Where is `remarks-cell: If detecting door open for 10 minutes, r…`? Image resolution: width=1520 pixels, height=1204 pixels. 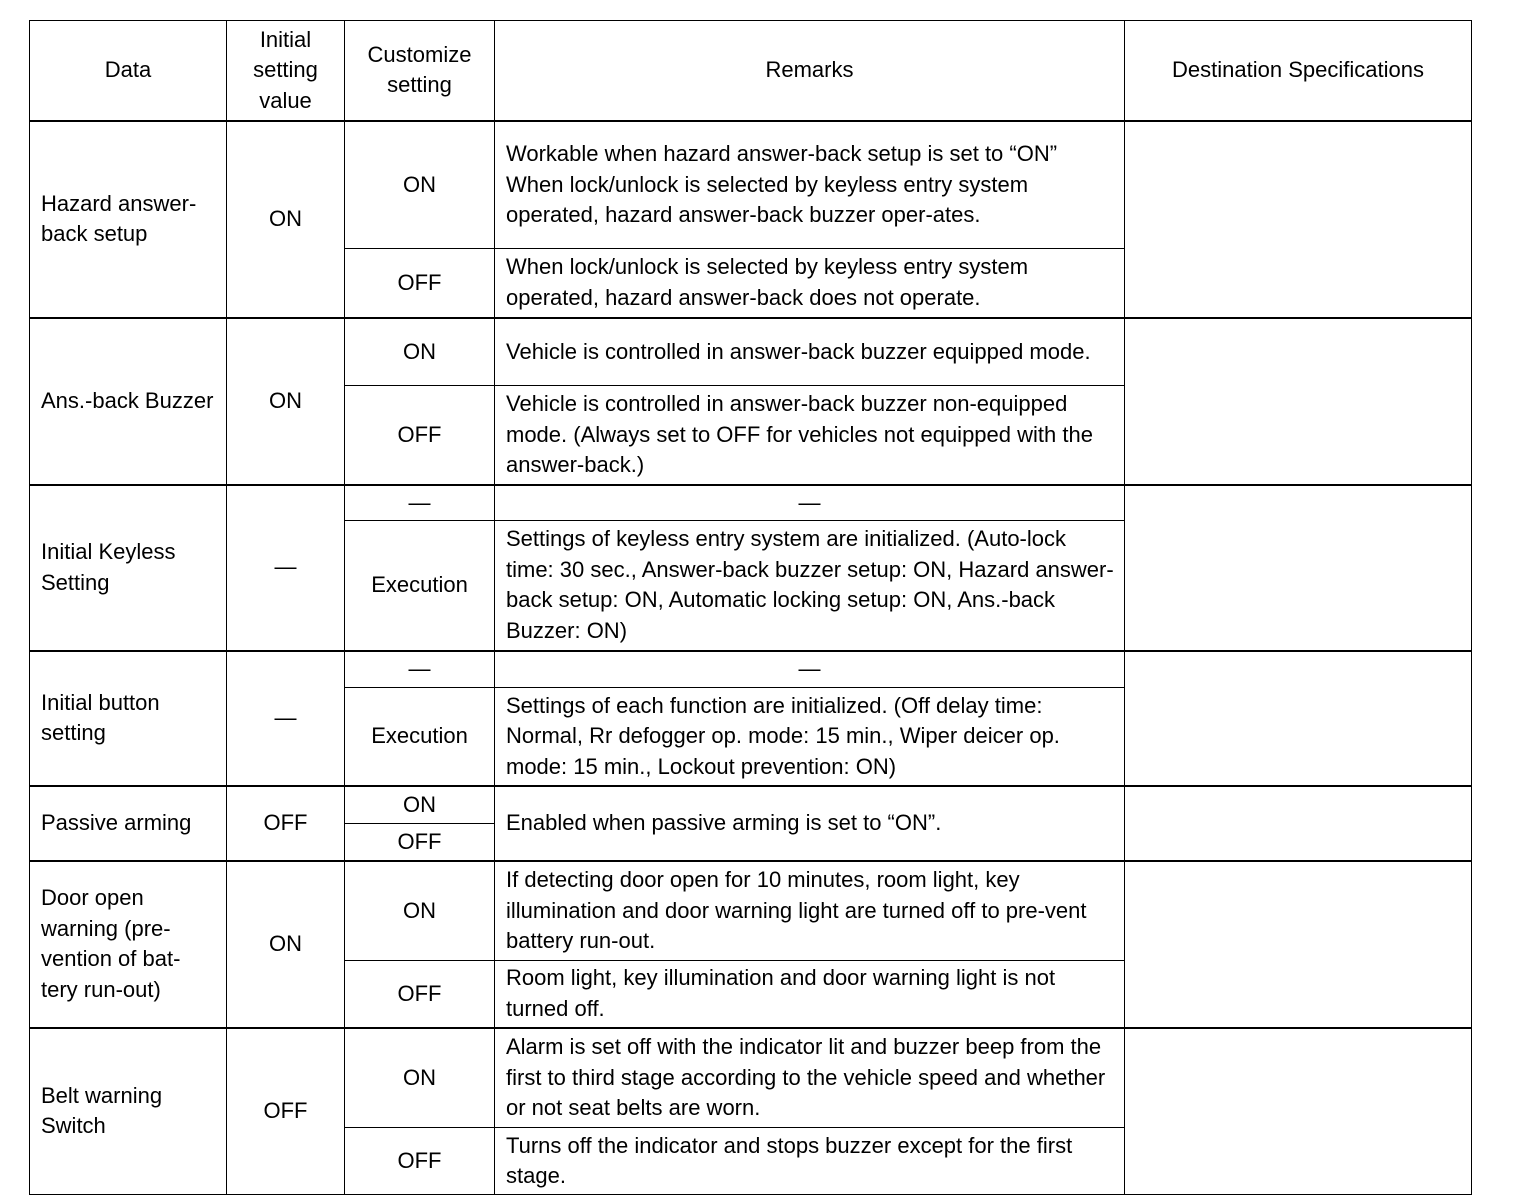
remarks-cell: If detecting door open for 10 minutes, r… is located at coordinates (809, 910).